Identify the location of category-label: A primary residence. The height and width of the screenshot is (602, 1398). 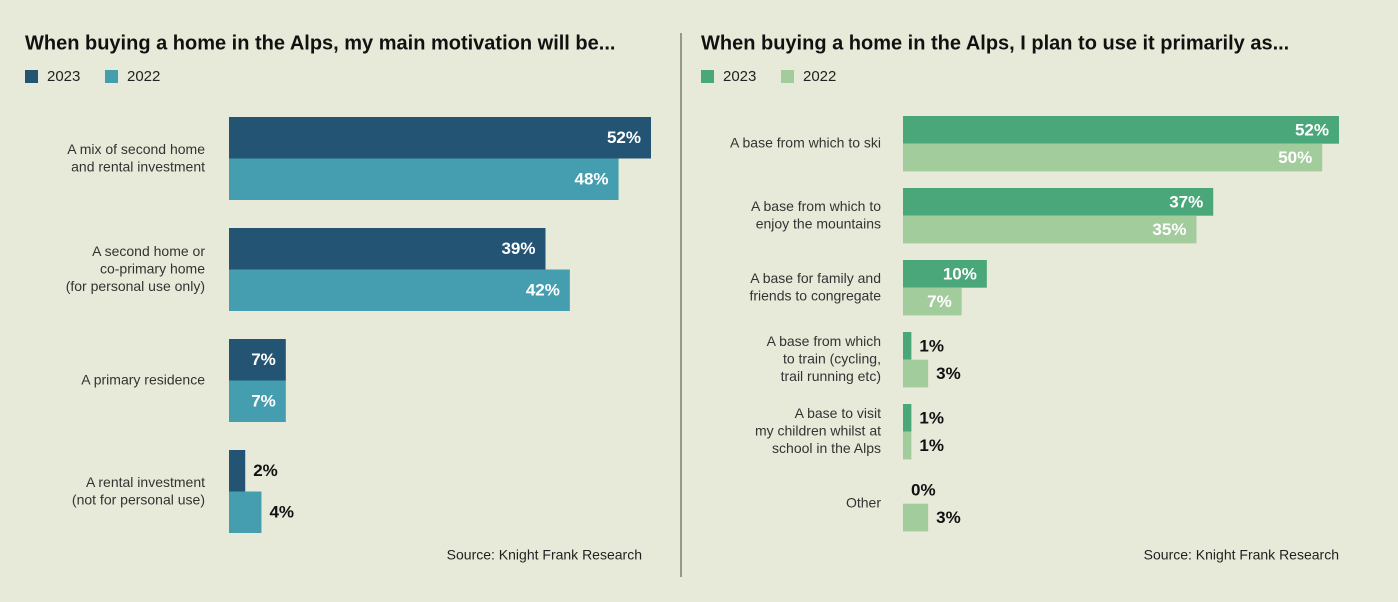
(143, 379).